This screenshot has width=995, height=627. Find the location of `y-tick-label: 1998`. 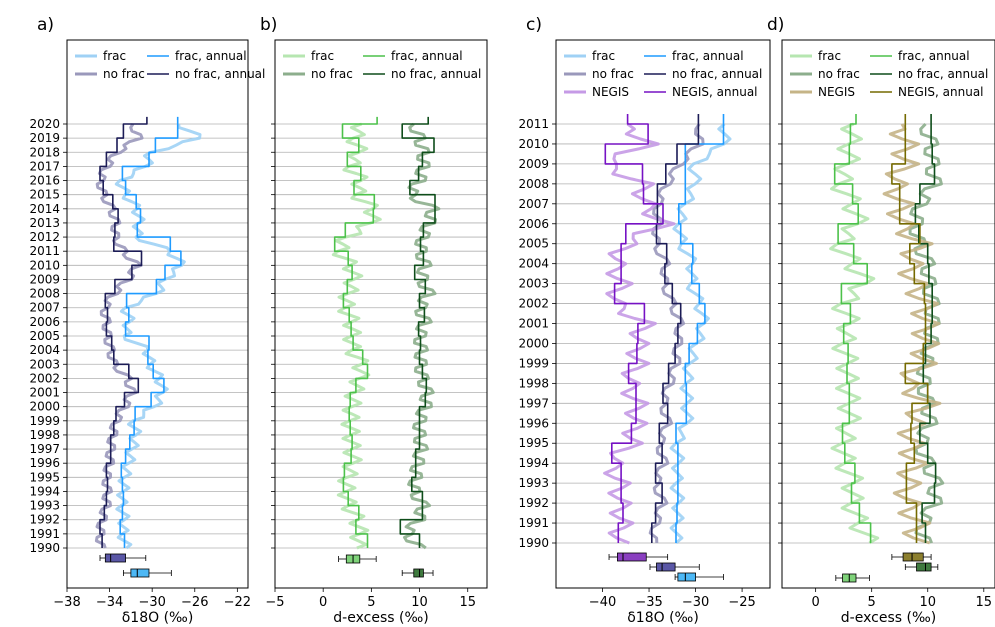

y-tick-label: 1998 is located at coordinates (44, 435).